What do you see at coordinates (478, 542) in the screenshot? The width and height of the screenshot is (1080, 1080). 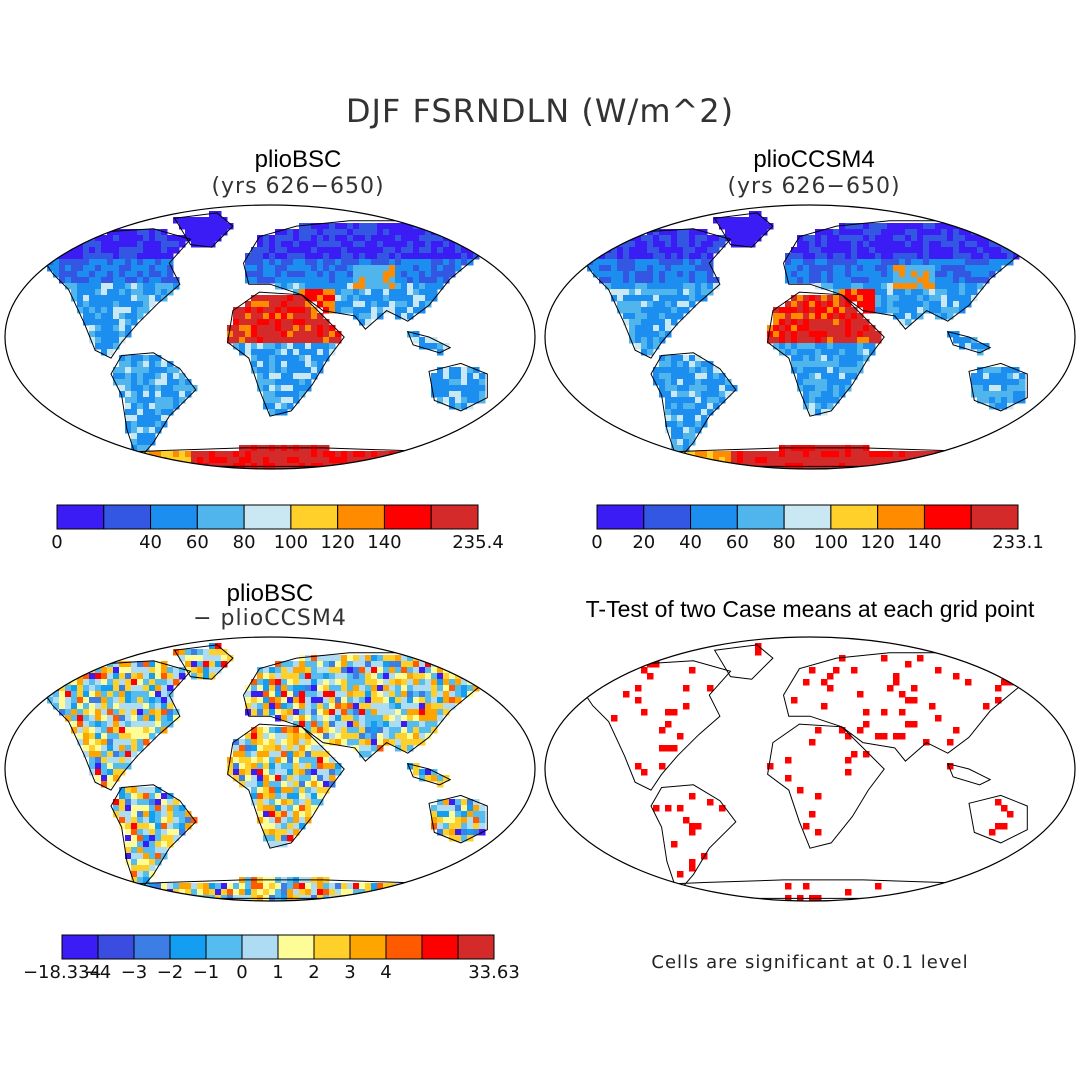 I see `colorbar-tick-label: 235.4` at bounding box center [478, 542].